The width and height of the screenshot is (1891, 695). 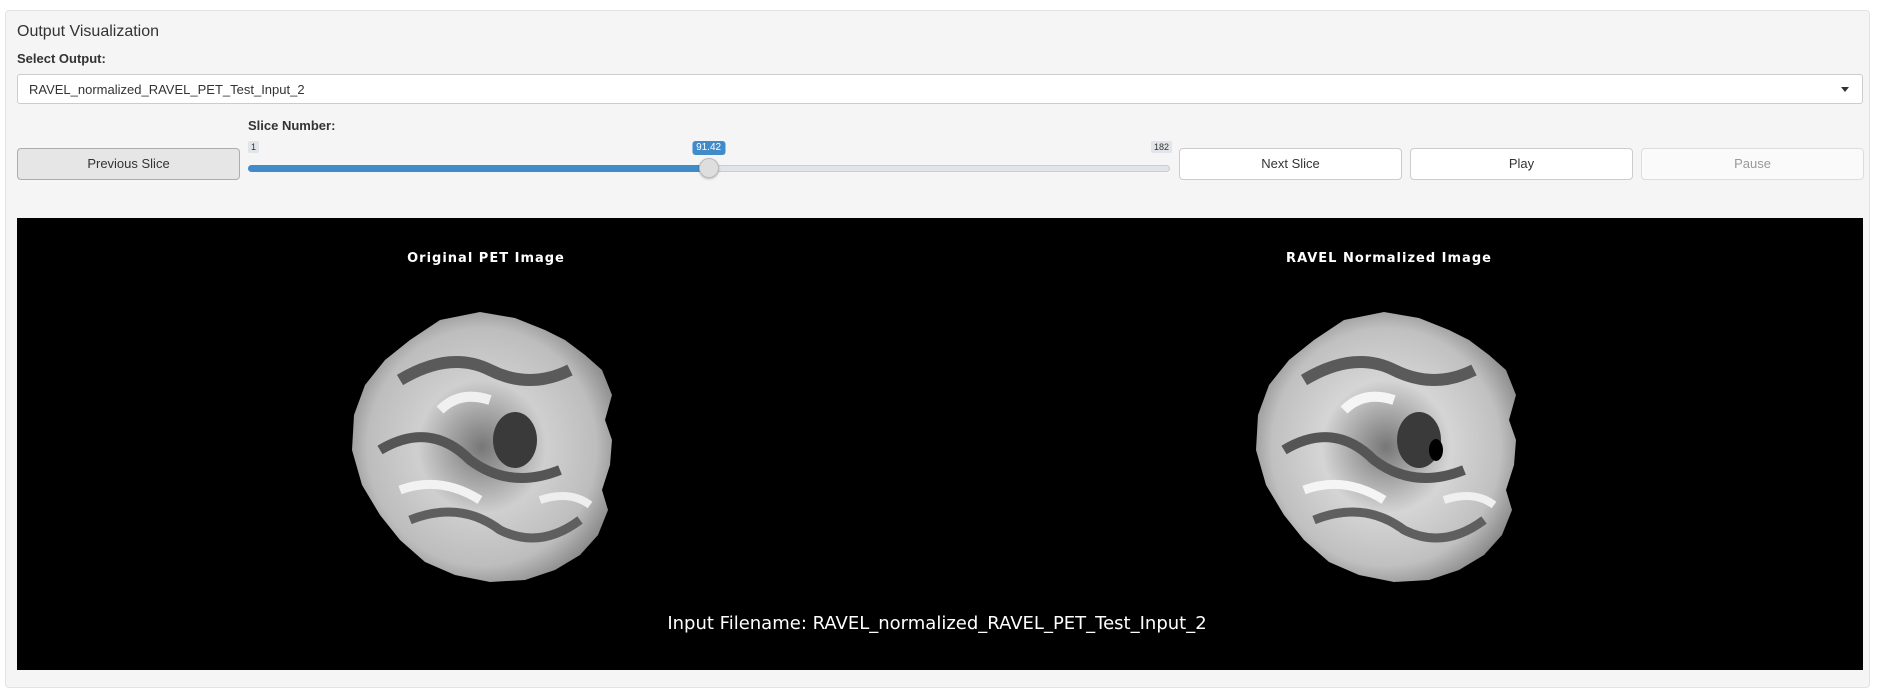 I want to click on original-pet-image, so click(x=482, y=447).